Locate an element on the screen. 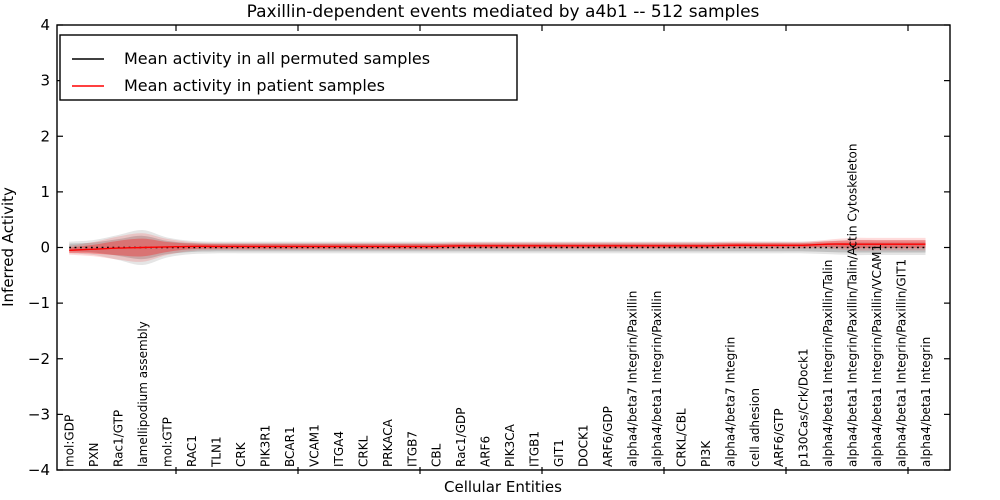 This screenshot has width=1000, height=500. x-category-label: alpha4/beta7 Integrin is located at coordinates (730, 402).